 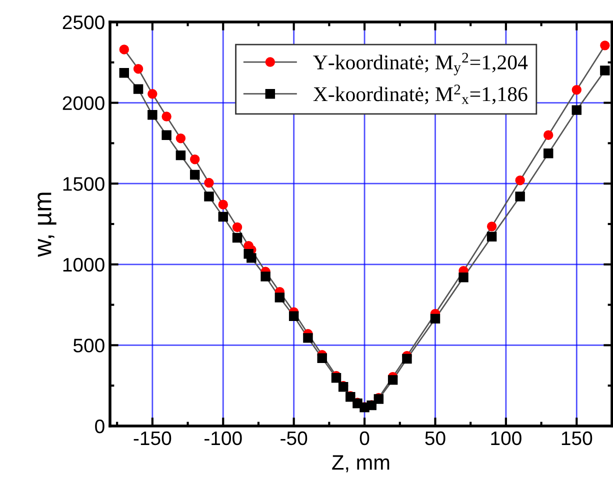 I want to click on x-axis-title: Z, mm, so click(x=361, y=463).